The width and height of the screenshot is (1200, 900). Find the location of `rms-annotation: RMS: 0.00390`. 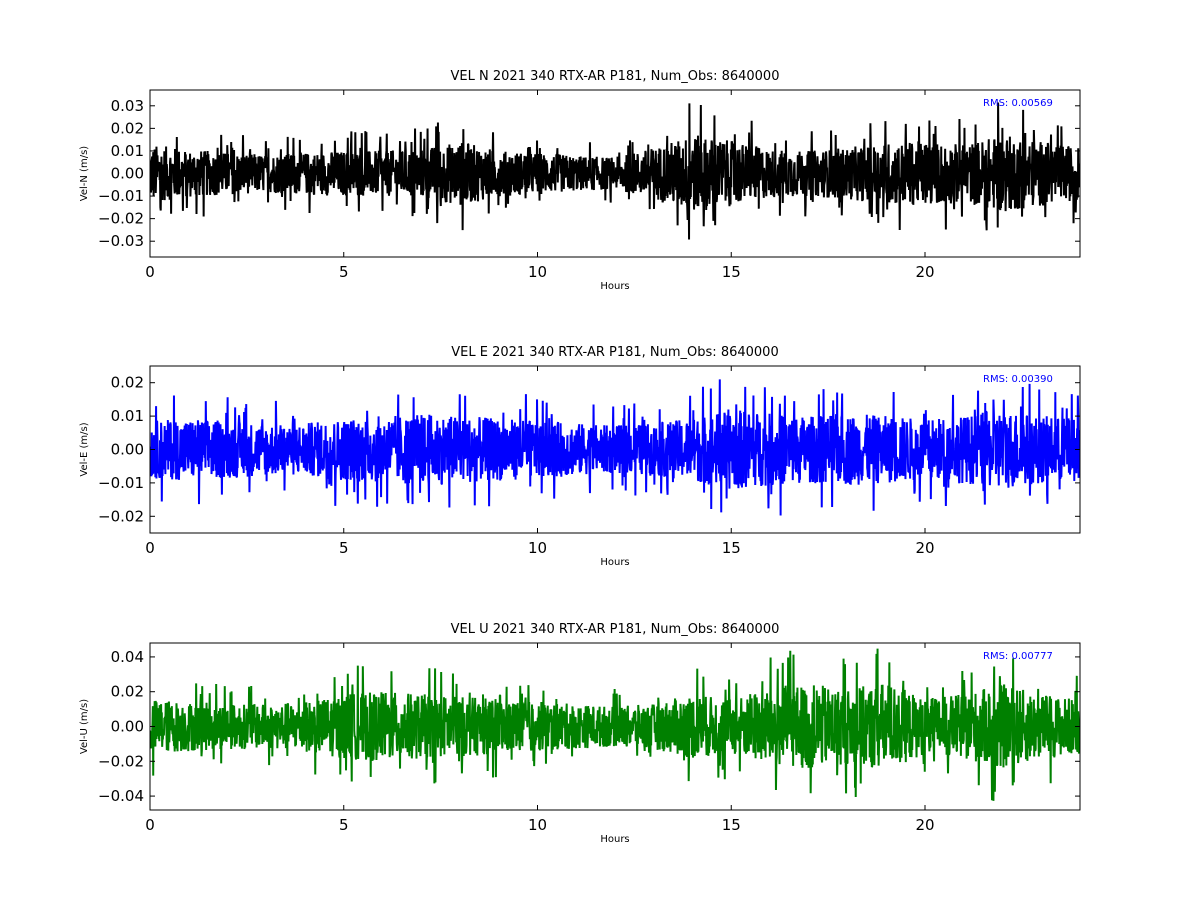

rms-annotation: RMS: 0.00390 is located at coordinates (1018, 379).